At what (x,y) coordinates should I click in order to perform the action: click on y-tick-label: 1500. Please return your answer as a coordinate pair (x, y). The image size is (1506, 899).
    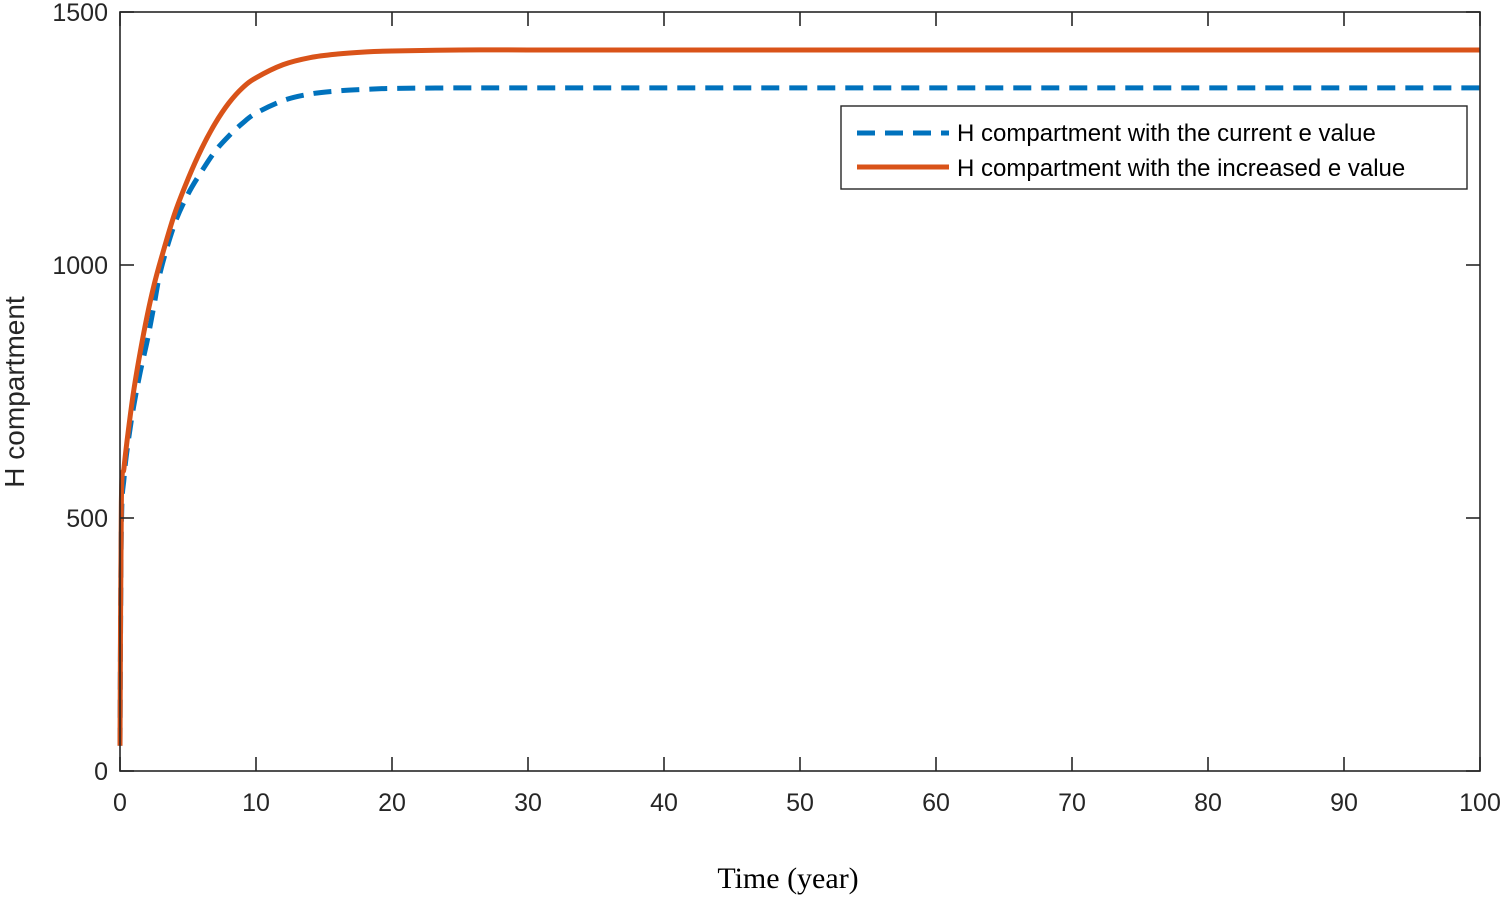
    Looking at the image, I should click on (80, 13).